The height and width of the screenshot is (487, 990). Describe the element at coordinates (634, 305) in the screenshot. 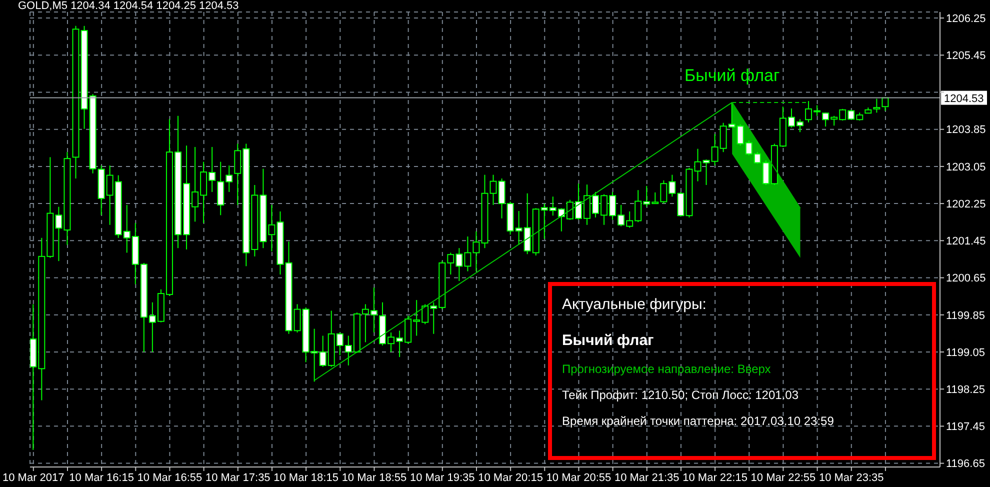

I see `annotation: Актуальные фигуры:` at that location.